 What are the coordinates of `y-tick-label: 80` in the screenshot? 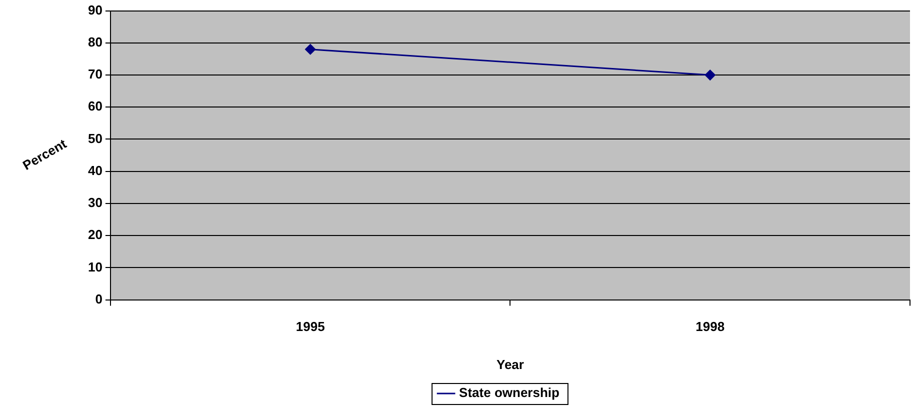 It's located at (95, 42).